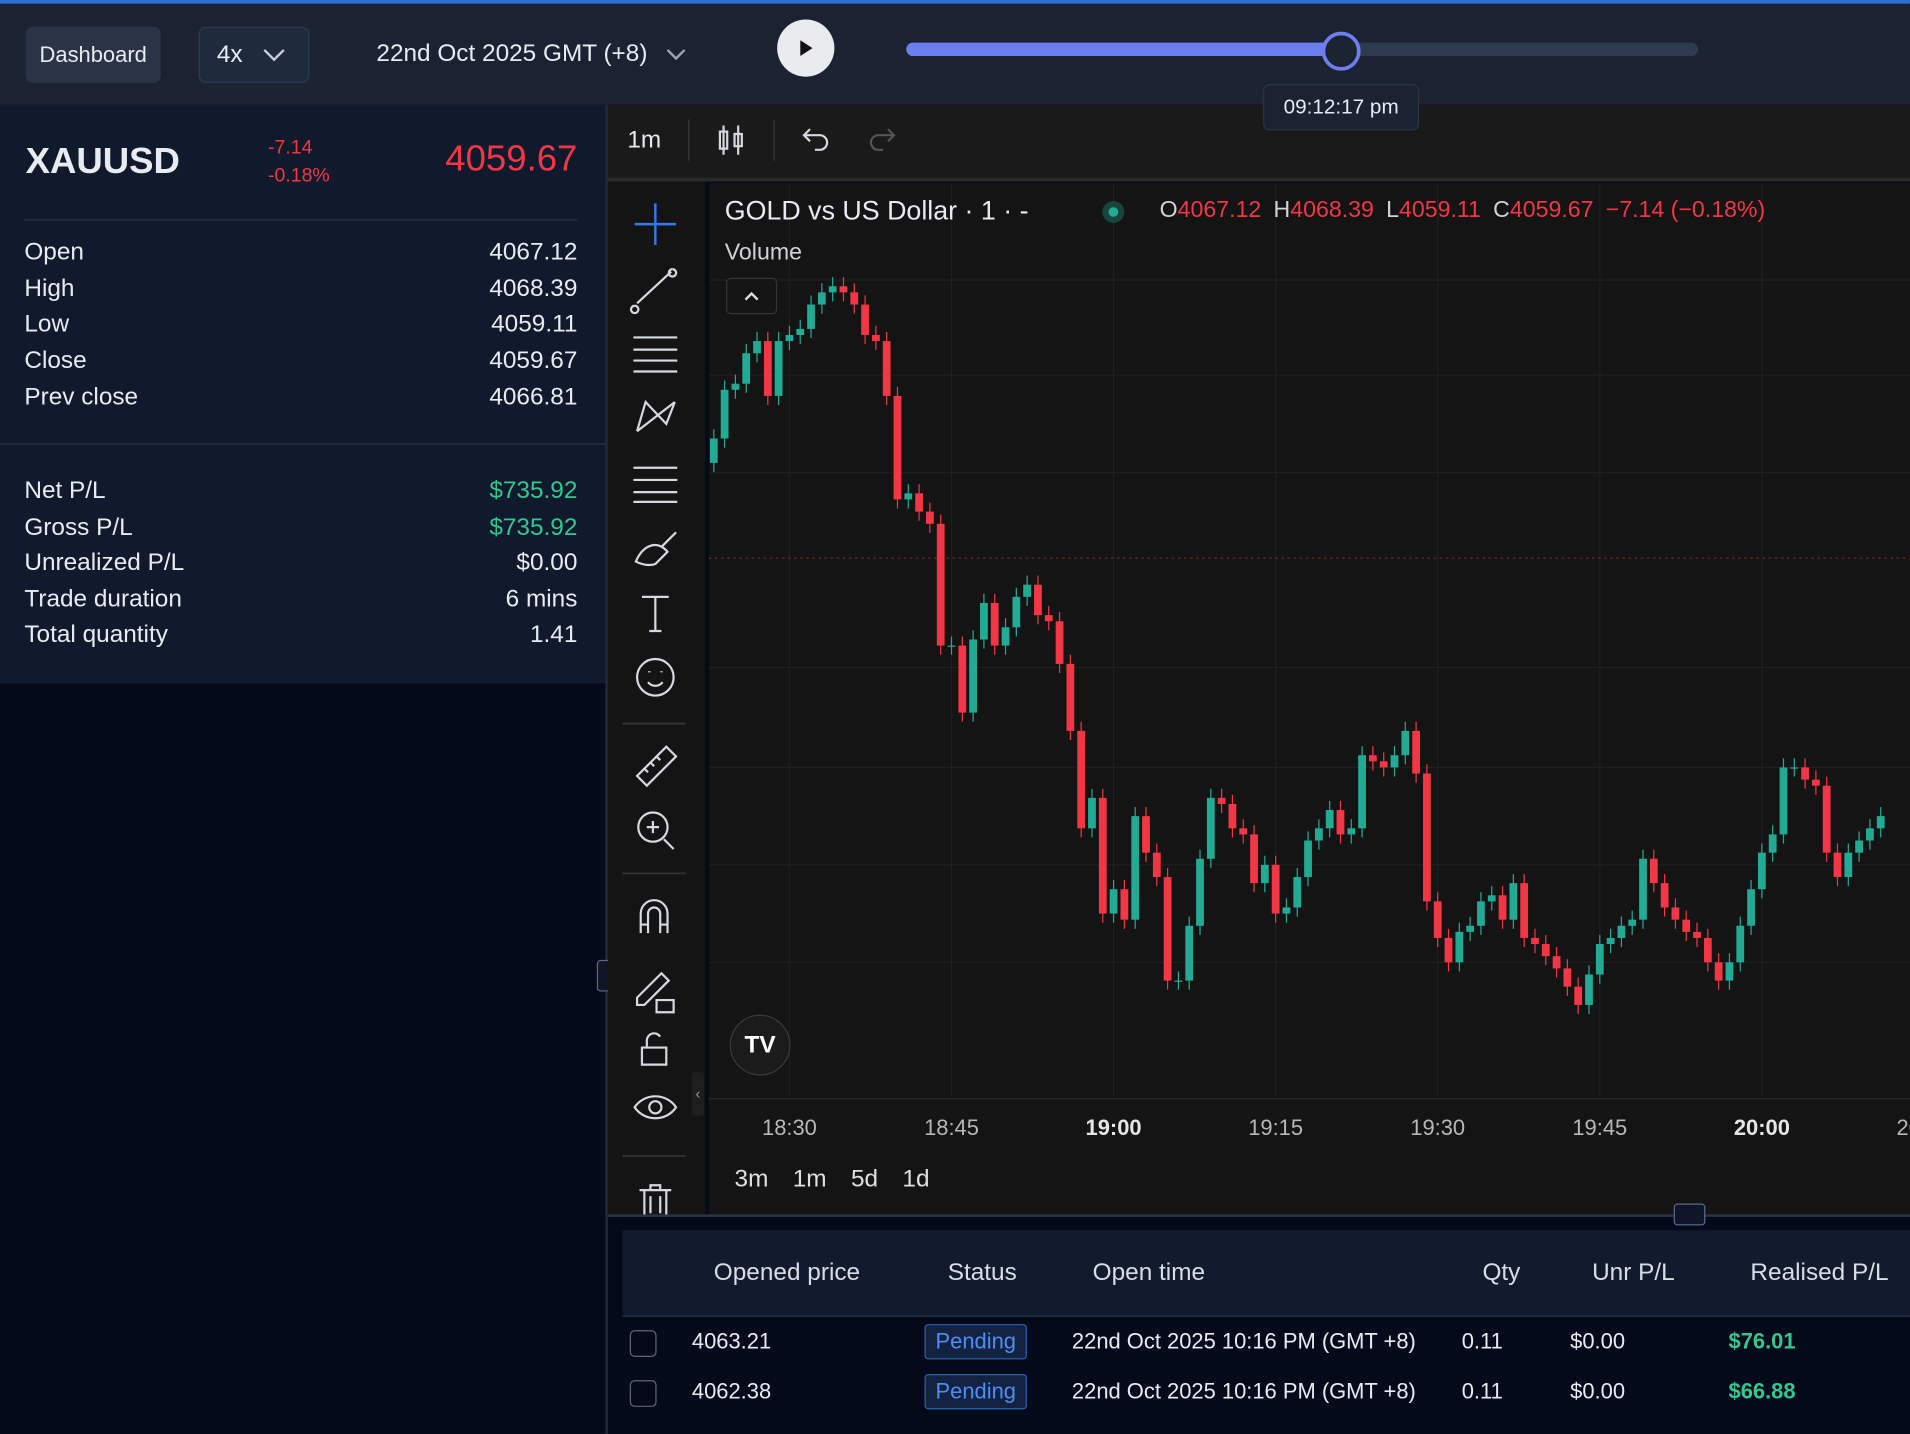 The width and height of the screenshot is (1910, 1434). I want to click on interval-button: 1m, so click(644, 140).